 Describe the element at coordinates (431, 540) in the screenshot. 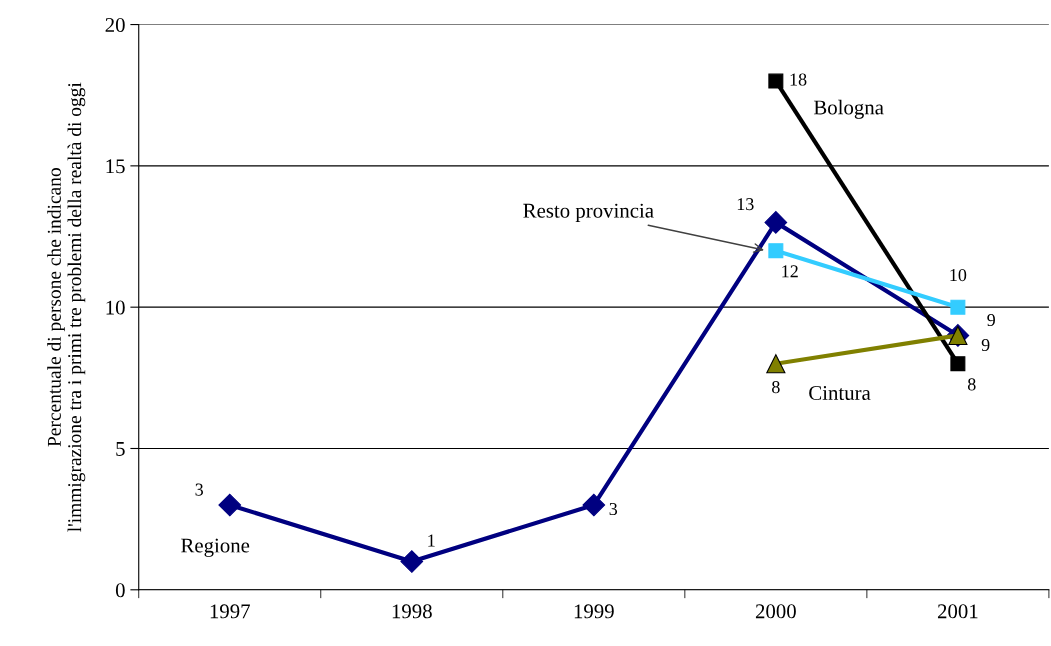

I see `data-label: 1` at that location.